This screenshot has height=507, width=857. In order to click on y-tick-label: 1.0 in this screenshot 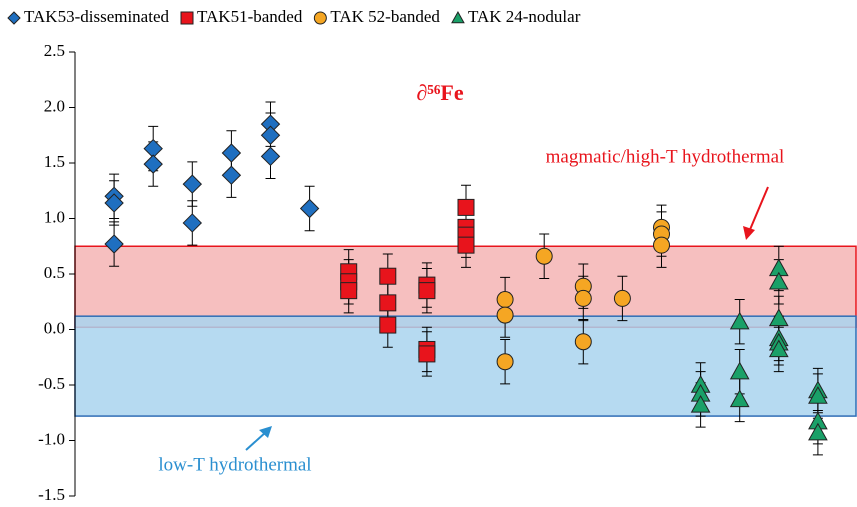, I will do `click(54, 216)`.